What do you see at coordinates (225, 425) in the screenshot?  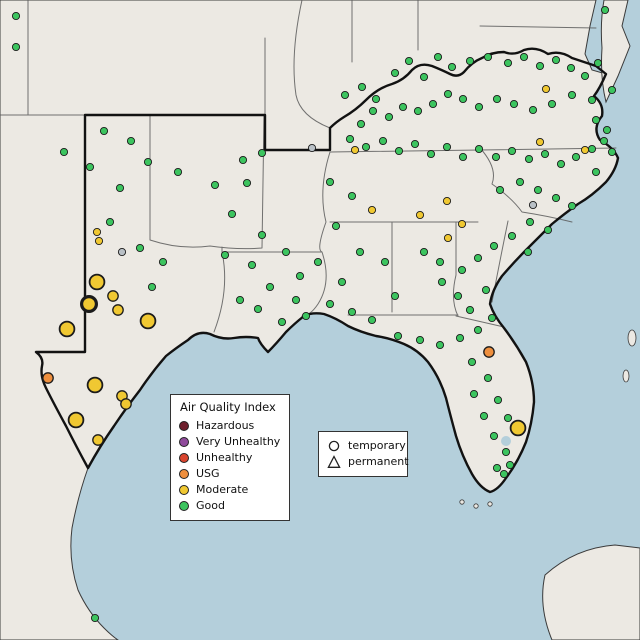 I see `aqi-legend-label: Hazardous` at bounding box center [225, 425].